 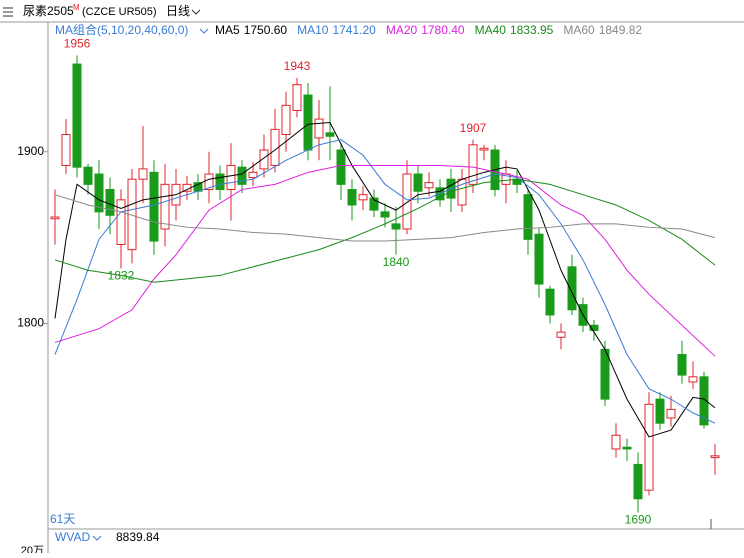 I want to click on ma-legend-name: MA10, so click(x=313, y=30).